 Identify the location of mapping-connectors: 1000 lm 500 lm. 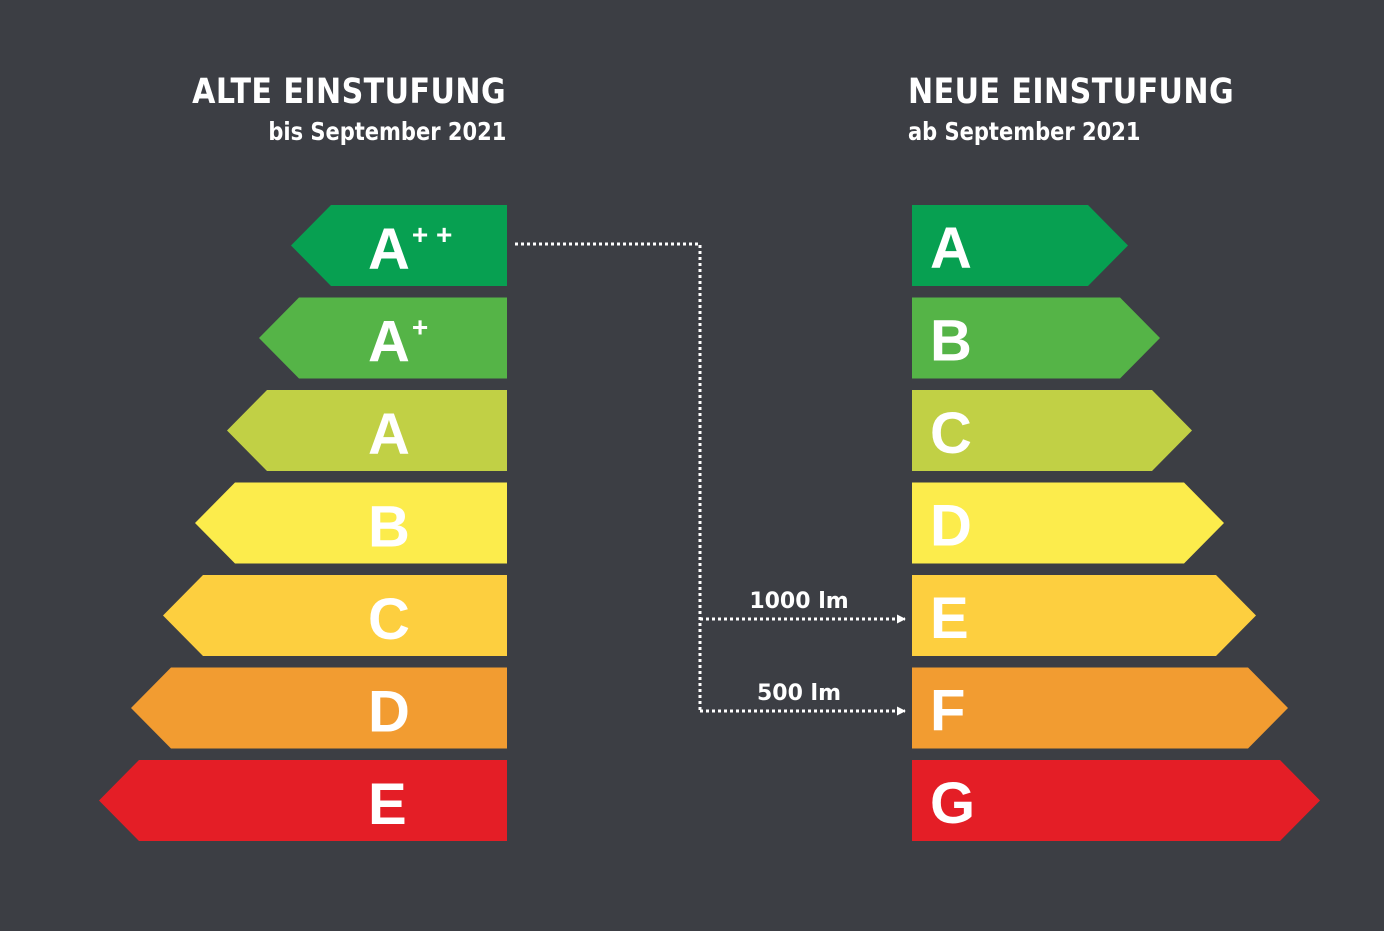
(710, 479).